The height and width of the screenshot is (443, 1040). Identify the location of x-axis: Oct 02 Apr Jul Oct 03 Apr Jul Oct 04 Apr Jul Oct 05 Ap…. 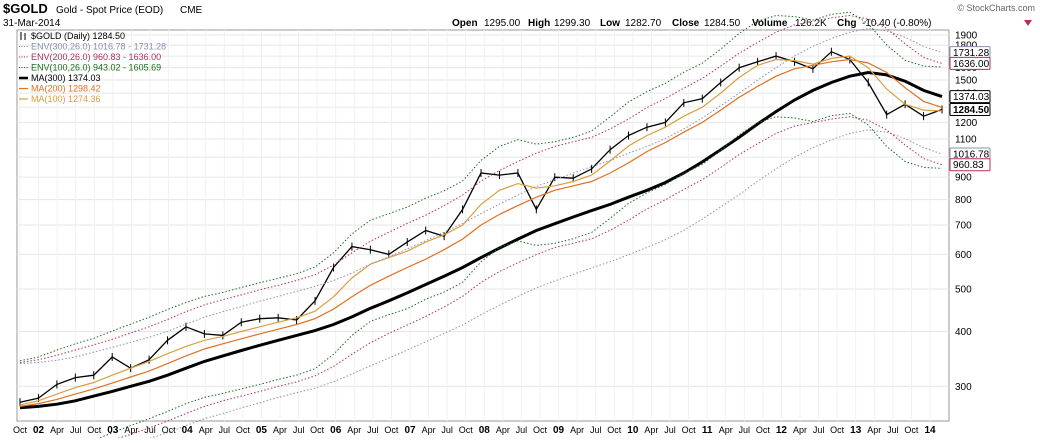
(474, 430).